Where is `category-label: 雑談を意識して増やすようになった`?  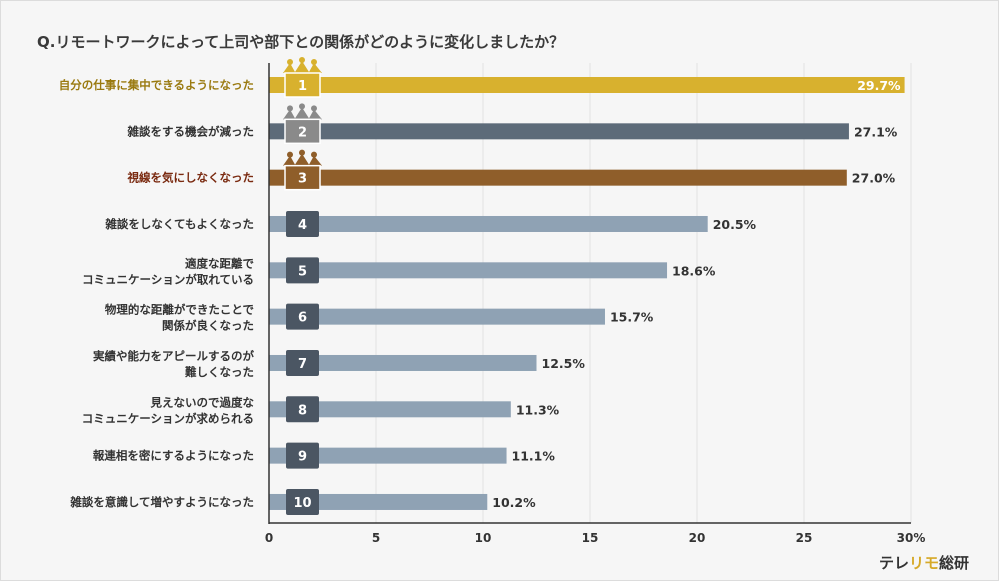 category-label: 雑談を意識して増やすようになった is located at coordinates (161, 502).